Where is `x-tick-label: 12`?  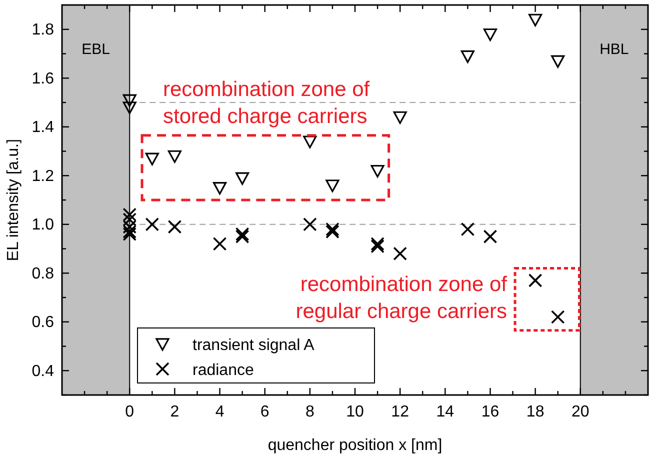 x-tick-label: 12 is located at coordinates (400, 411).